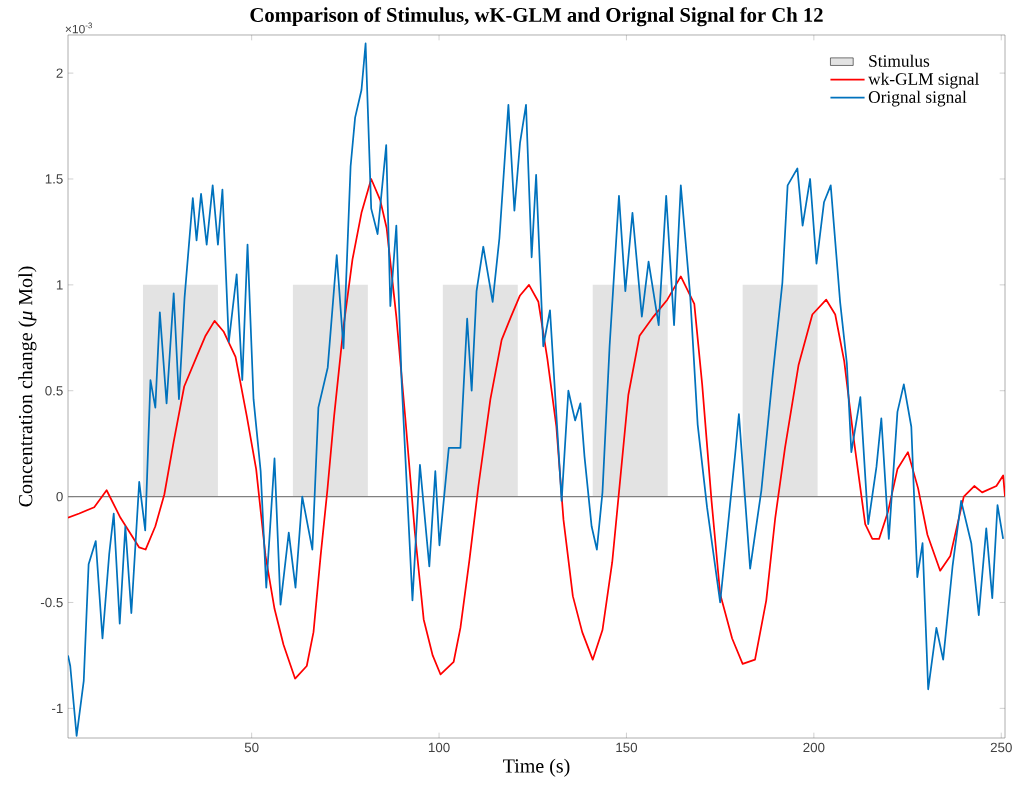 The image size is (1020, 796). What do you see at coordinates (59, 285) in the screenshot?
I see `y-tick-label: 1` at bounding box center [59, 285].